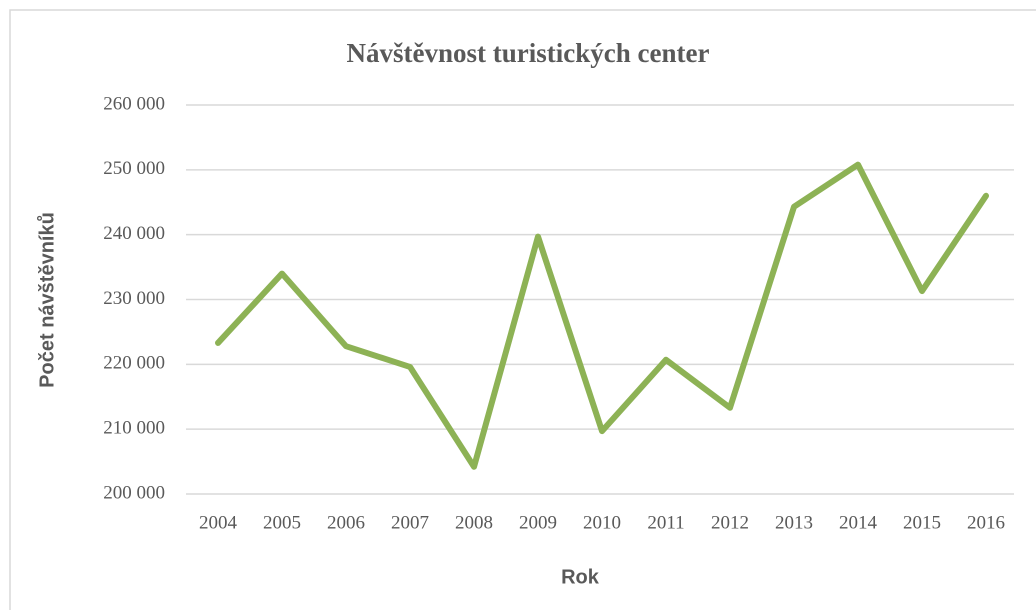  I want to click on y-tick-label: 260 000, so click(134, 103).